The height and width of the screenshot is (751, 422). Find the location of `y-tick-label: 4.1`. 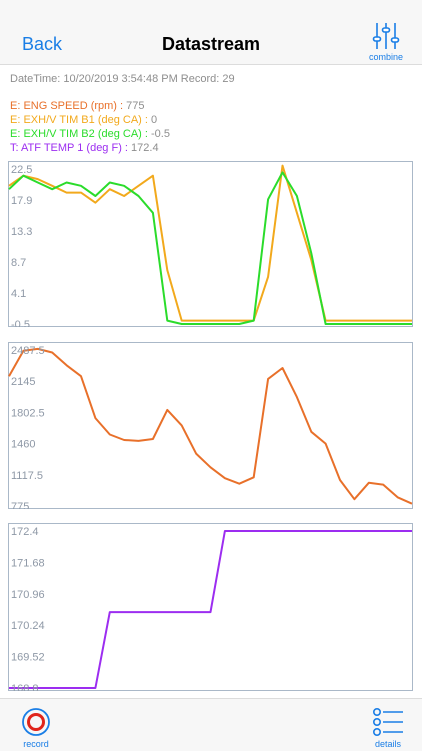

y-tick-label: 4.1 is located at coordinates (18, 294).